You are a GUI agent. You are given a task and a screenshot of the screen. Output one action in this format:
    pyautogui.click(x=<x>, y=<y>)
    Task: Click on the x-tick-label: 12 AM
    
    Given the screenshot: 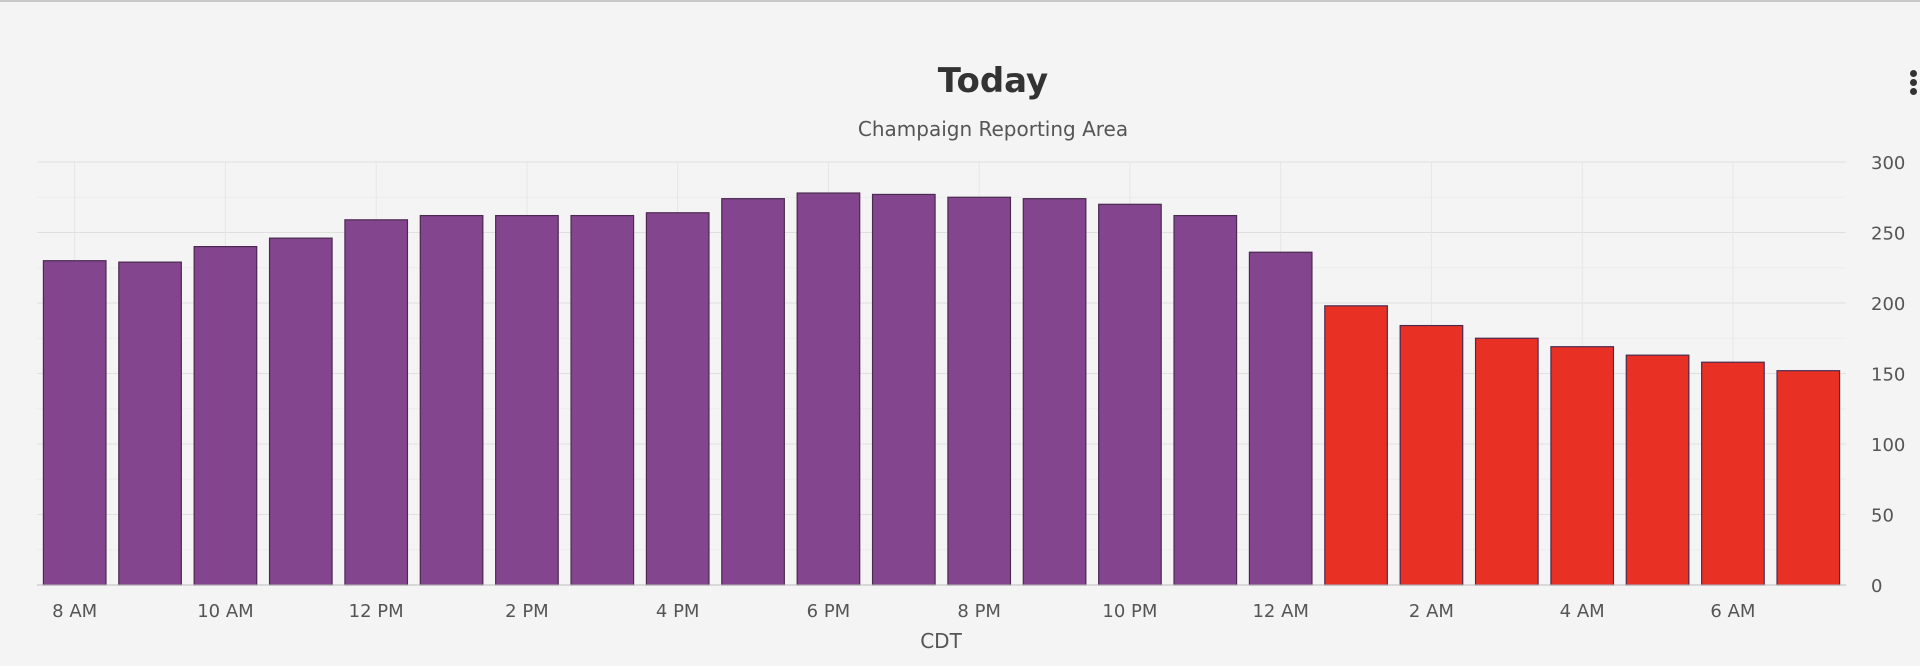 What is the action you would take?
    pyautogui.click(x=1280, y=611)
    